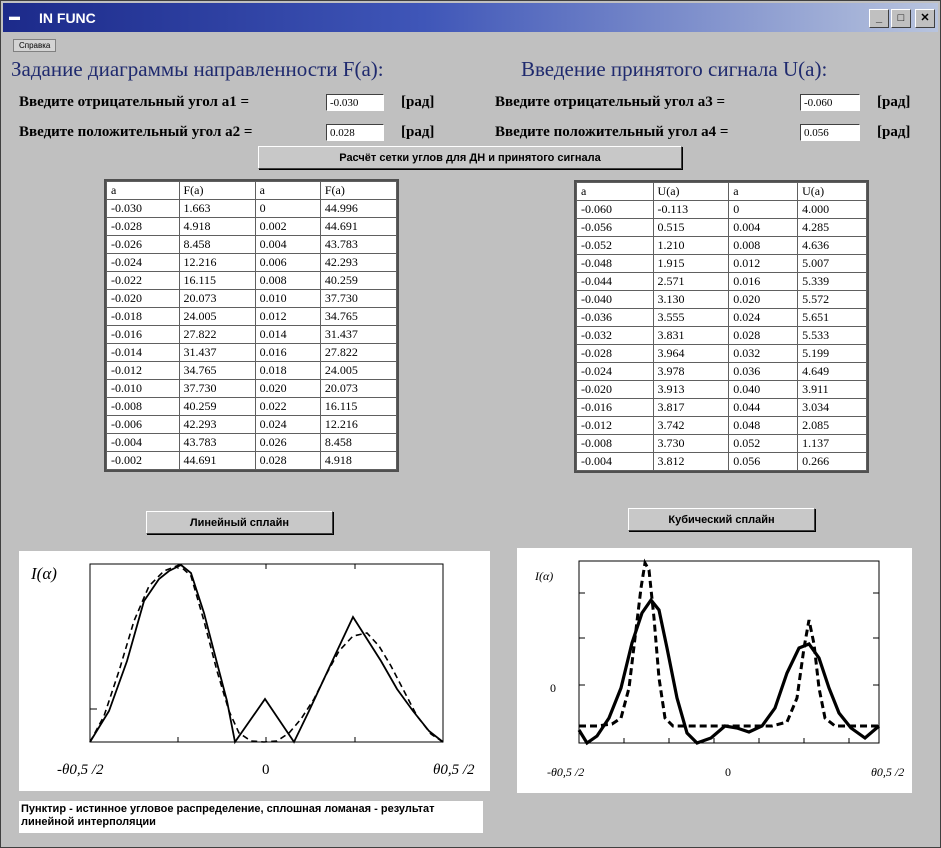  Describe the element at coordinates (763, 407) in the screenshot. I see `table-cell: 0.044` at that location.